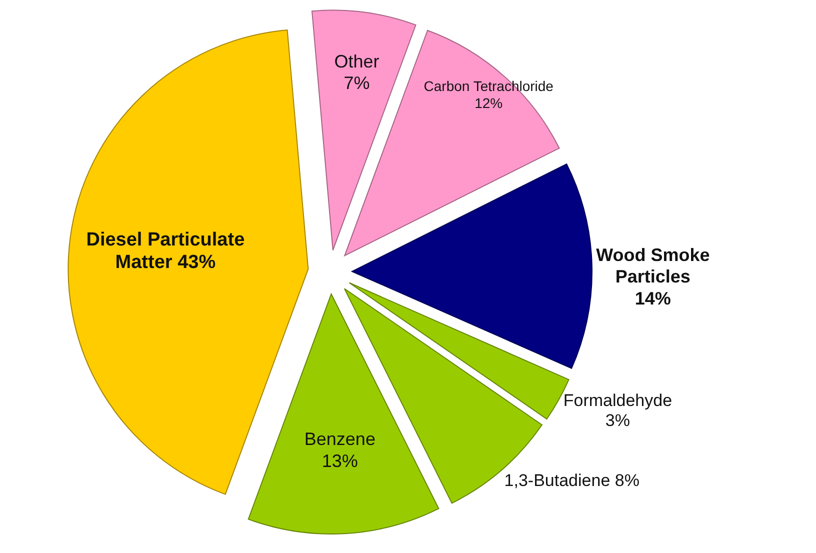 This screenshot has width=816, height=553. What do you see at coordinates (357, 82) in the screenshot?
I see `data-label: 7%` at bounding box center [357, 82].